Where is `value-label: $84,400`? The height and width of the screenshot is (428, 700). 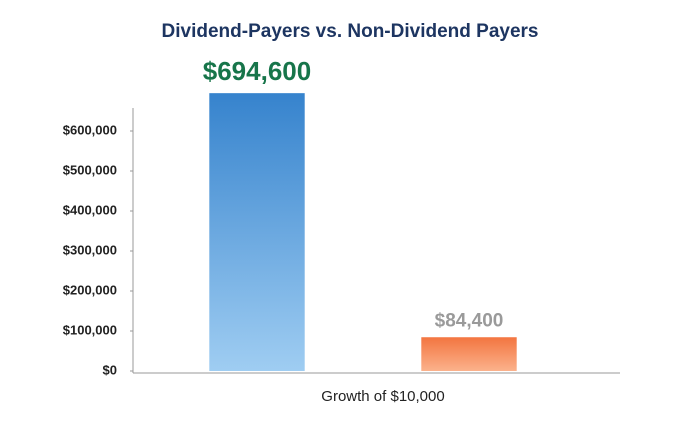
value-label: $84,400 is located at coordinates (469, 320).